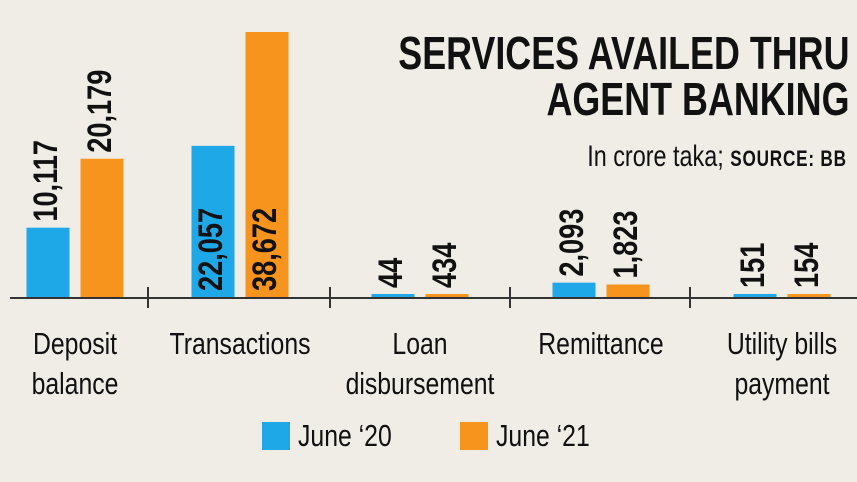  I want to click on value-label: 434, so click(444, 265).